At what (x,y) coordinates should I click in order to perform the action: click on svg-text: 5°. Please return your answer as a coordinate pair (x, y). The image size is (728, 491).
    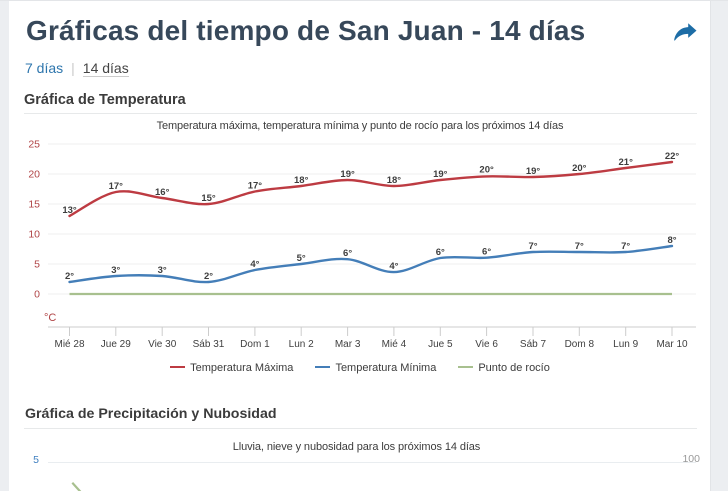
    Looking at the image, I should click on (301, 258).